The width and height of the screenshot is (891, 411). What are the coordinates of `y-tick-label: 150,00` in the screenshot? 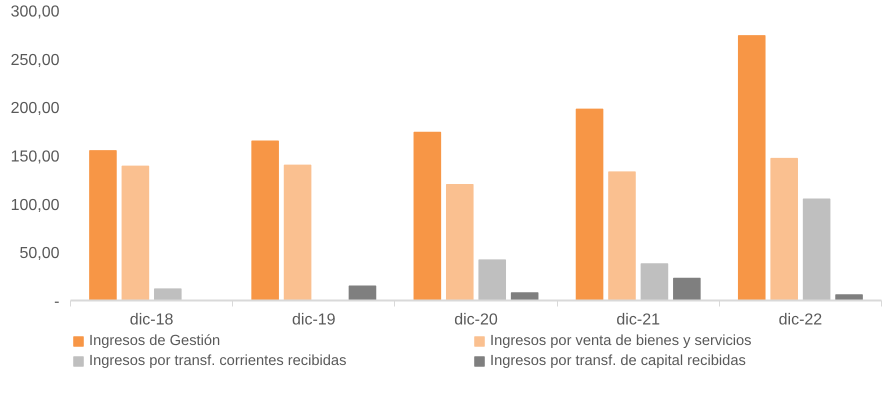 It's located at (35, 157).